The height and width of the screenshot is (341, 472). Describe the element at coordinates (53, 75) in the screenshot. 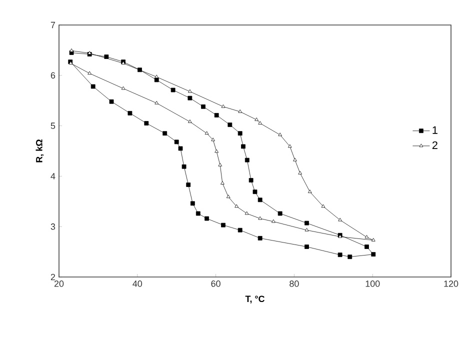

I see `y-tick-label: 6` at that location.